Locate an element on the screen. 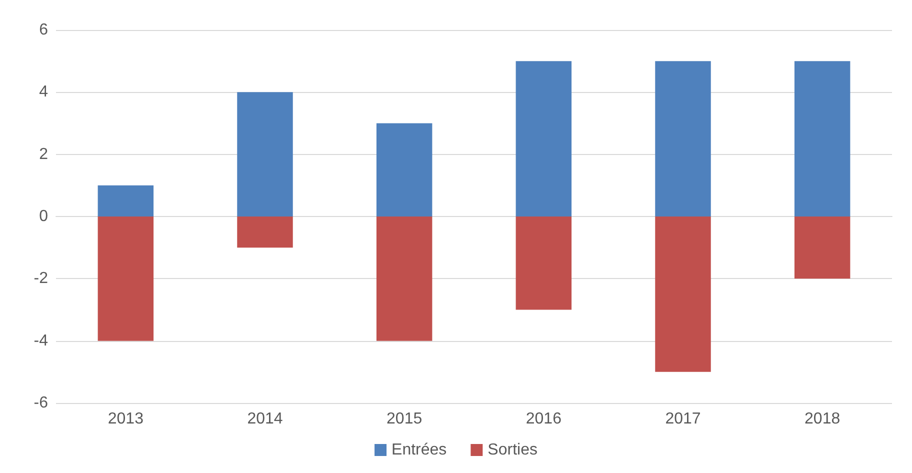  x-tick-label: 2018 is located at coordinates (822, 419).